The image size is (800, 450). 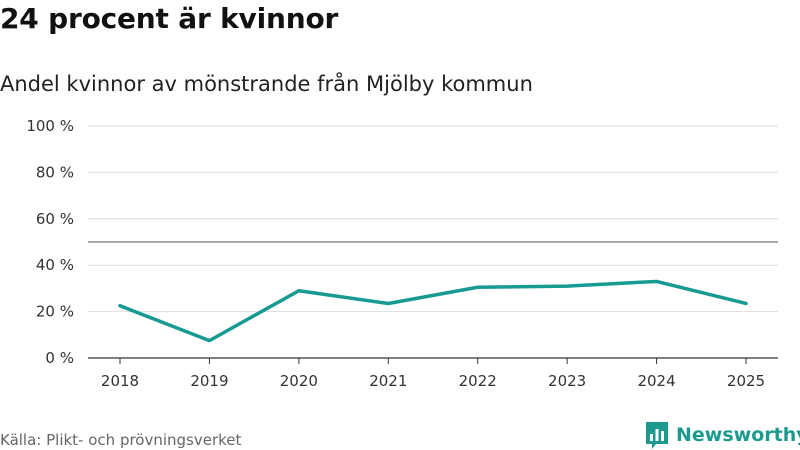 I want to click on x-tick-label: 2019, so click(x=209, y=381).